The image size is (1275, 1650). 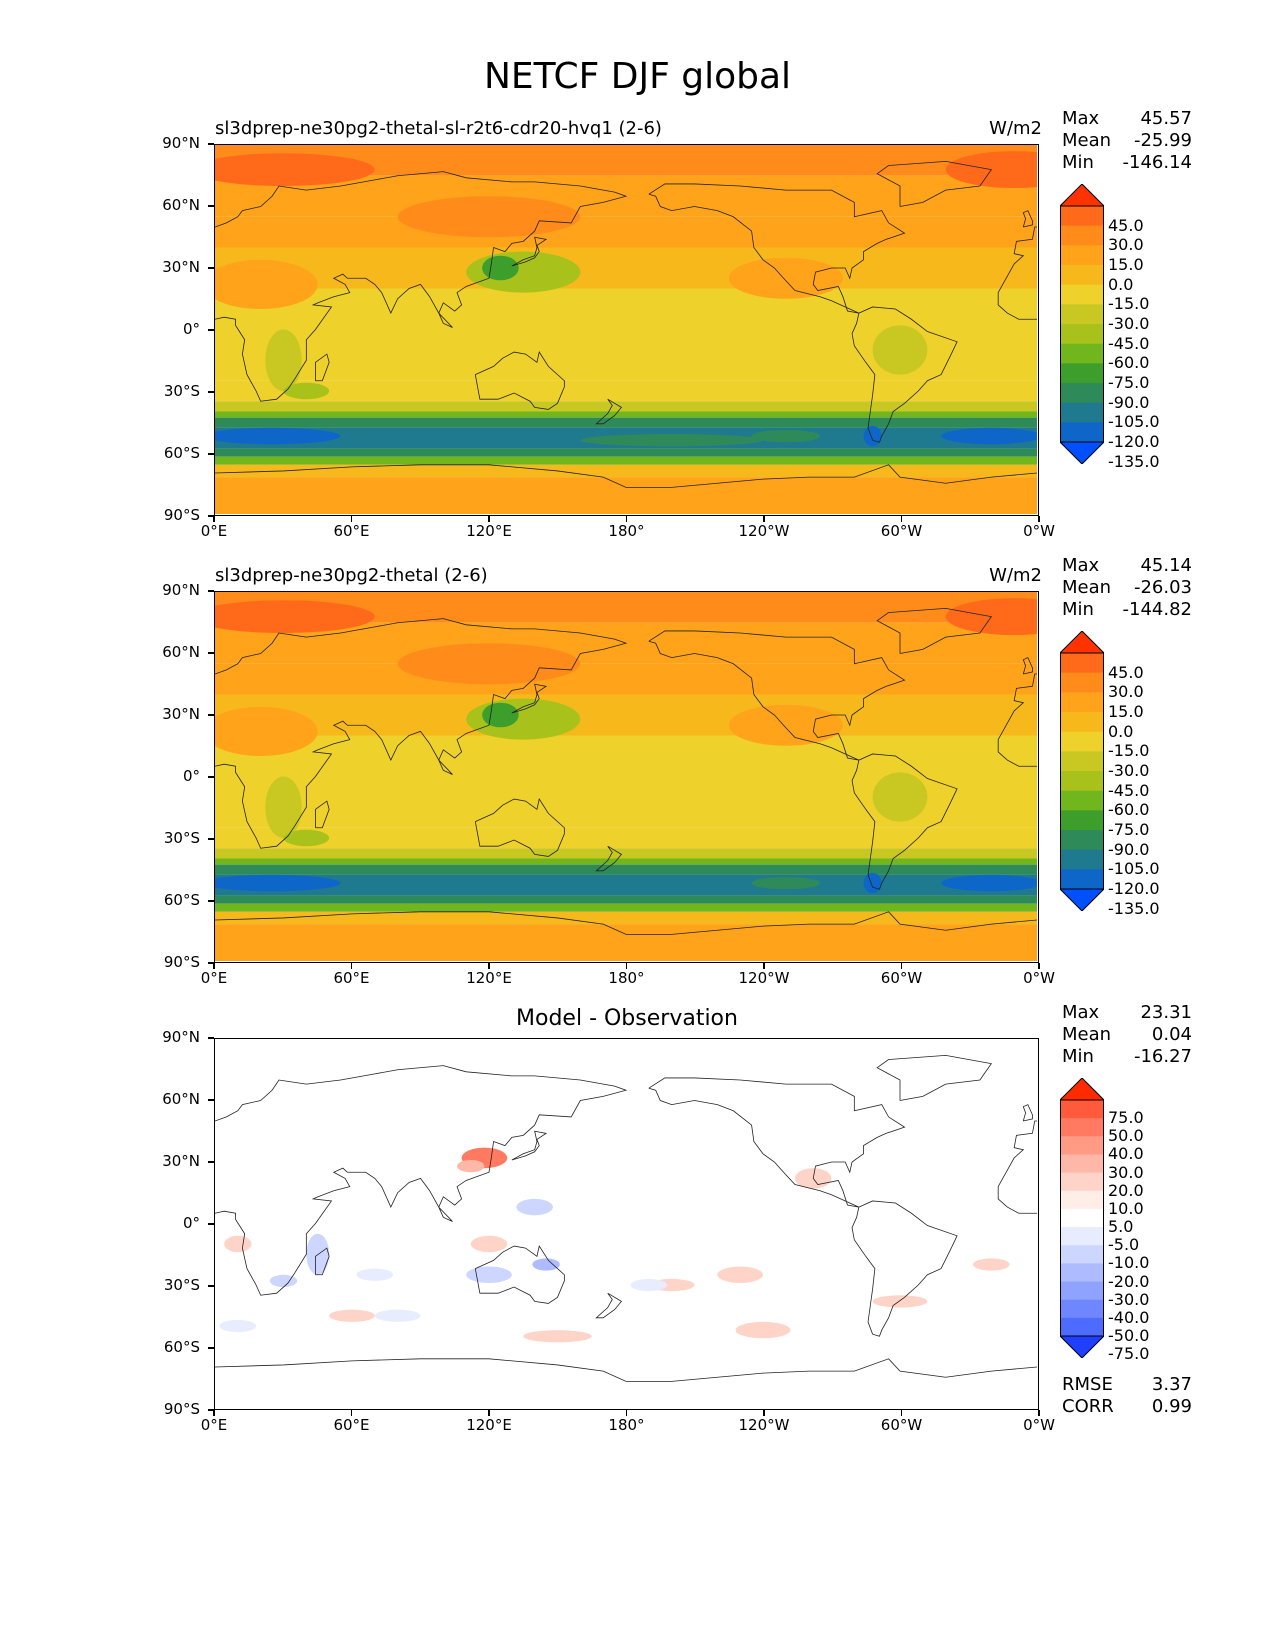 I want to click on panel-title-left: sl3dprep-ne30pg2-thetal (2-6), so click(x=351, y=575).